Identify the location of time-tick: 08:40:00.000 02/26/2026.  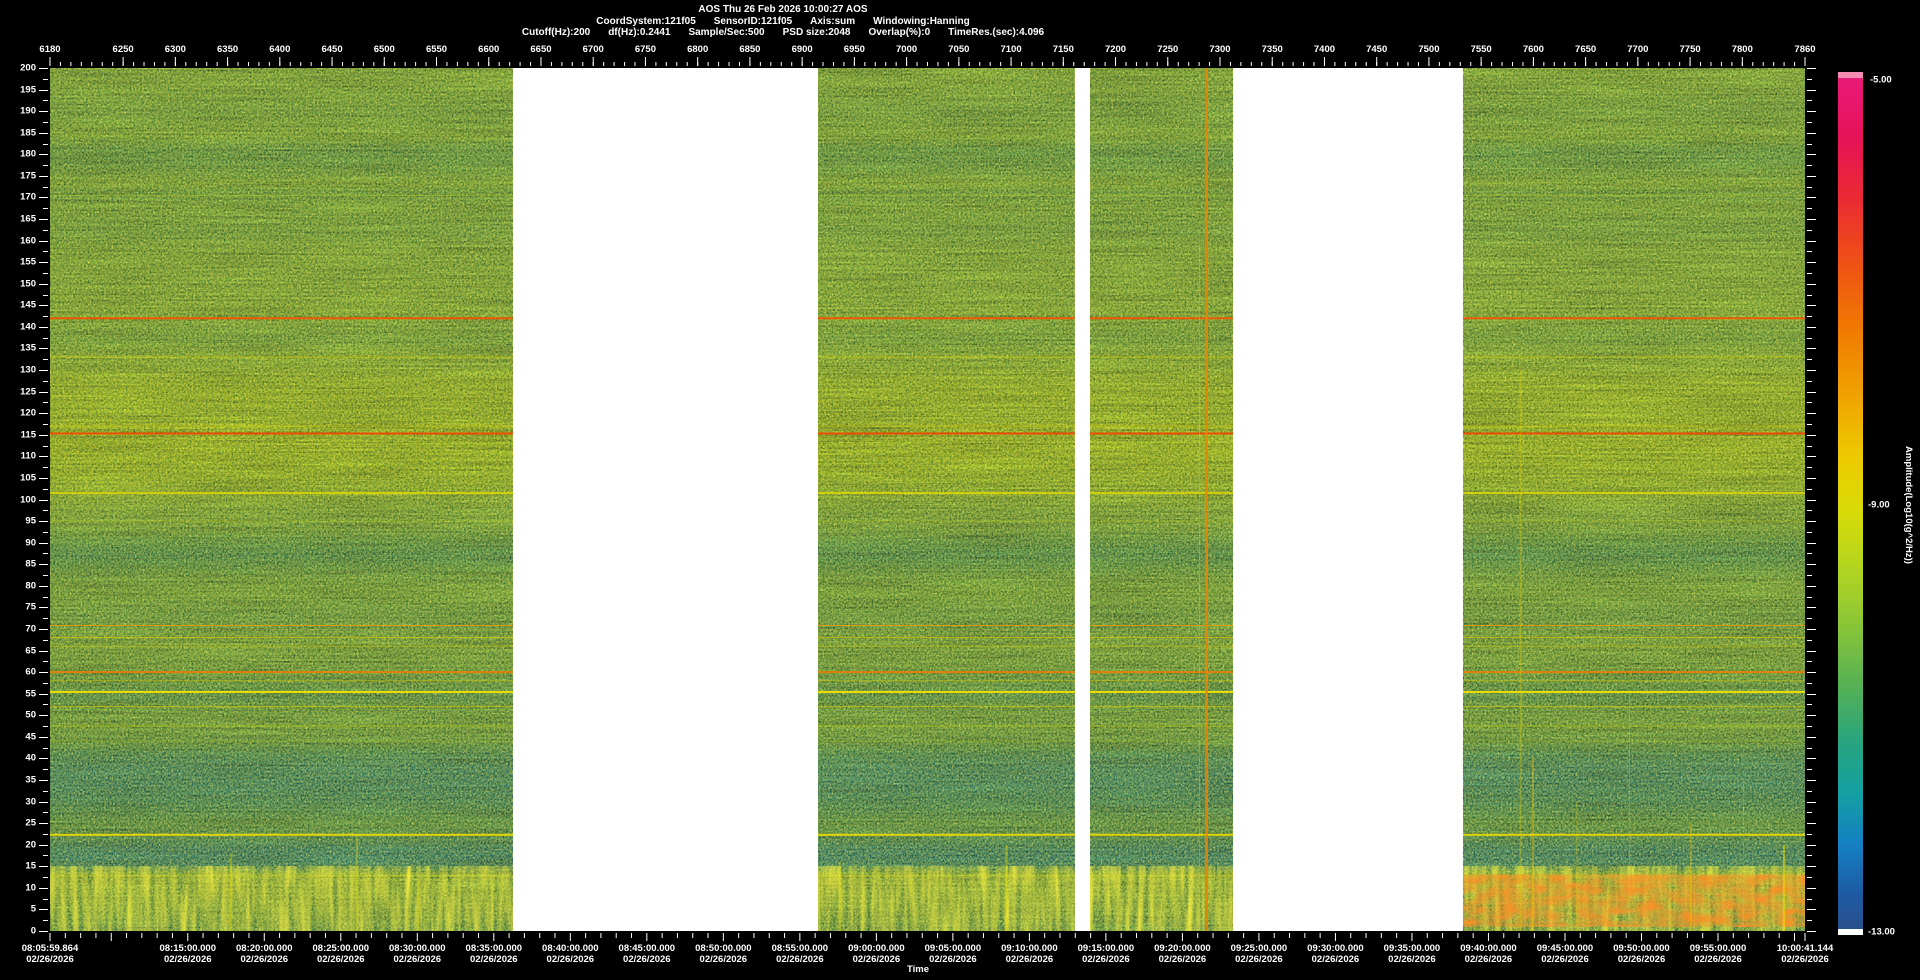
(570, 954).